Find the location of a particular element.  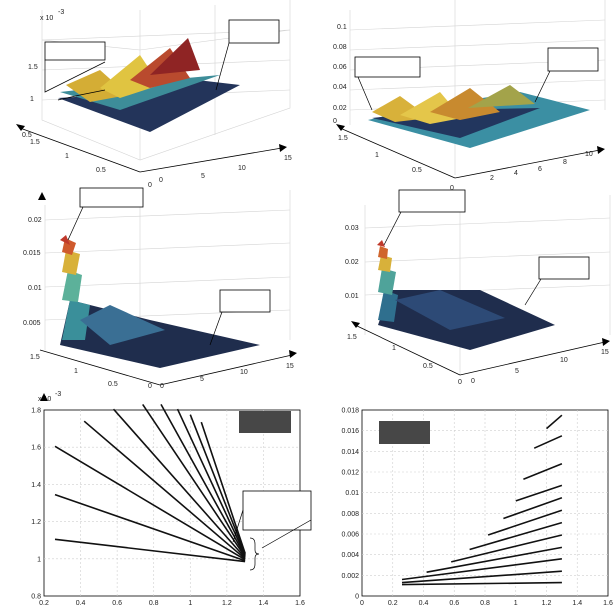

panel-b-left-tick-2: 0.5 is located at coordinates (417, 170).